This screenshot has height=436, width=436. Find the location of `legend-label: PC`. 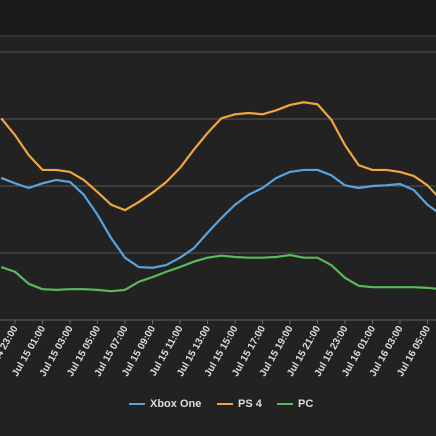

legend-label: PC is located at coordinates (305, 404).